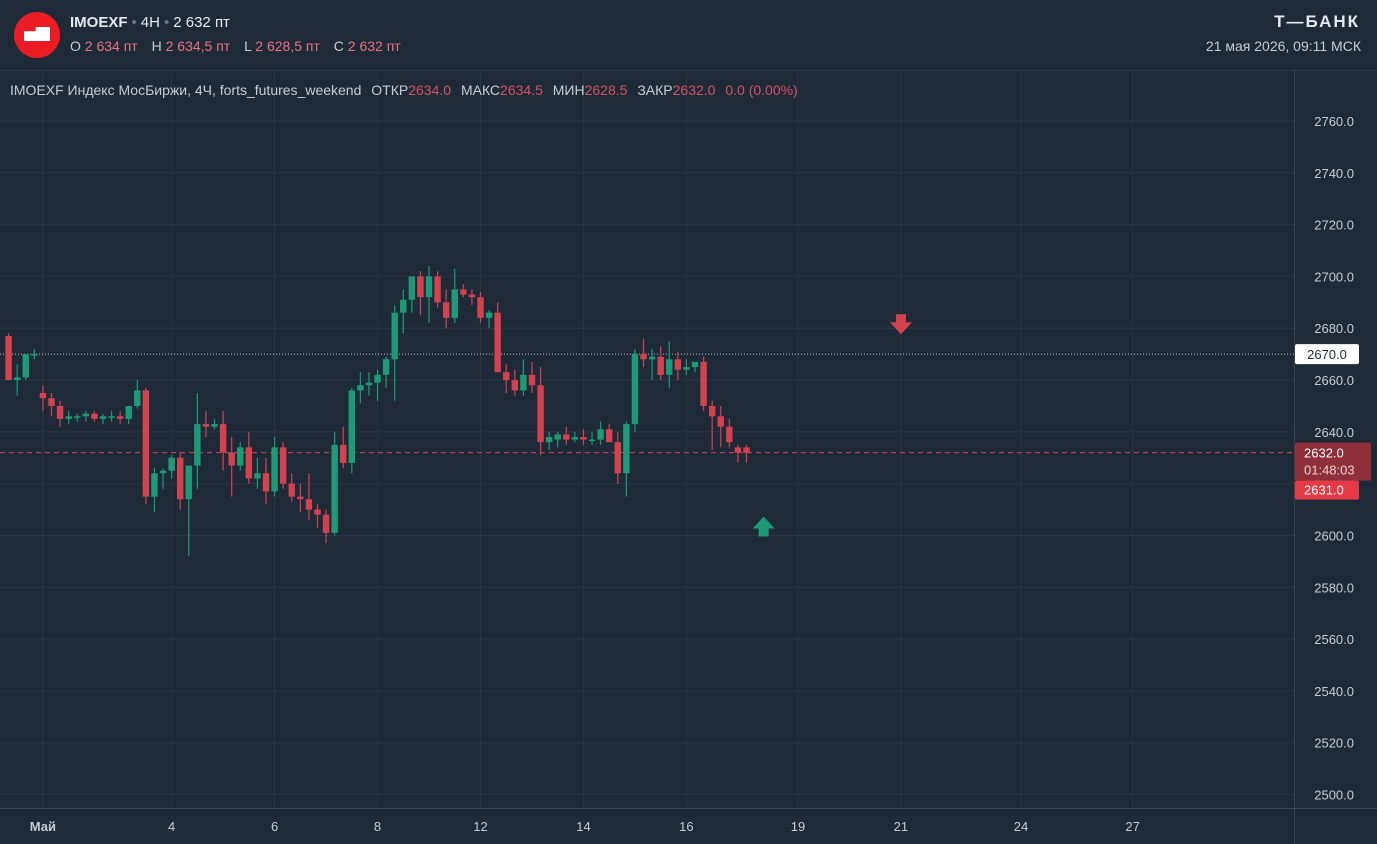 The width and height of the screenshot is (1377, 844). I want to click on last-price: 2 632 пт, so click(201, 22).